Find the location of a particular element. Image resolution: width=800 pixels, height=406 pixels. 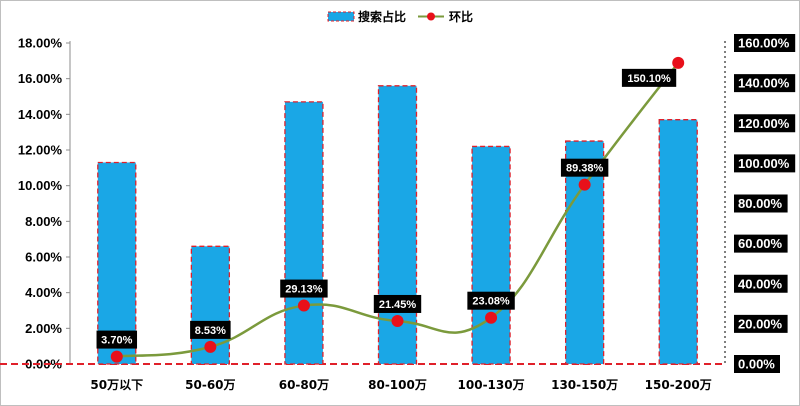

x-tick-label: 50-60万 is located at coordinates (210, 385).